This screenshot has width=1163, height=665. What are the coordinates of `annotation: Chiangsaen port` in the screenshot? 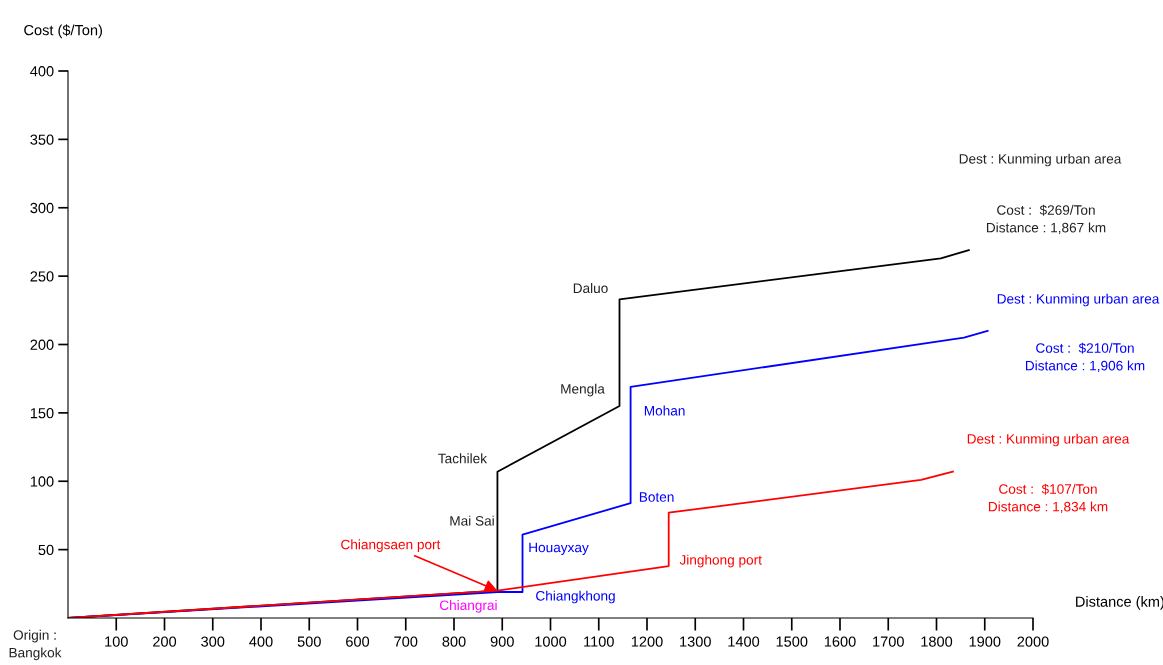 It's located at (391, 545).